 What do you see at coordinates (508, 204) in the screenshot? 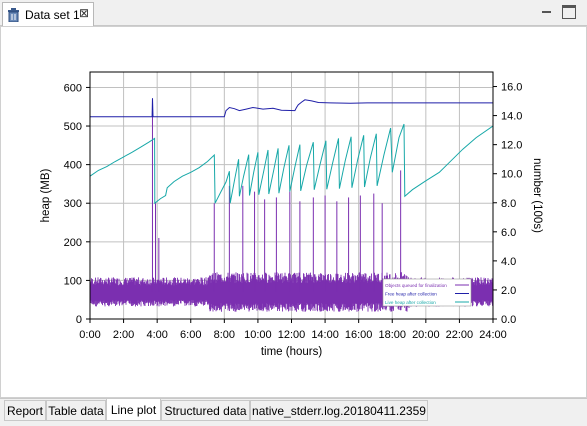
I see `y2-tick-label: 8.0` at bounding box center [508, 204].